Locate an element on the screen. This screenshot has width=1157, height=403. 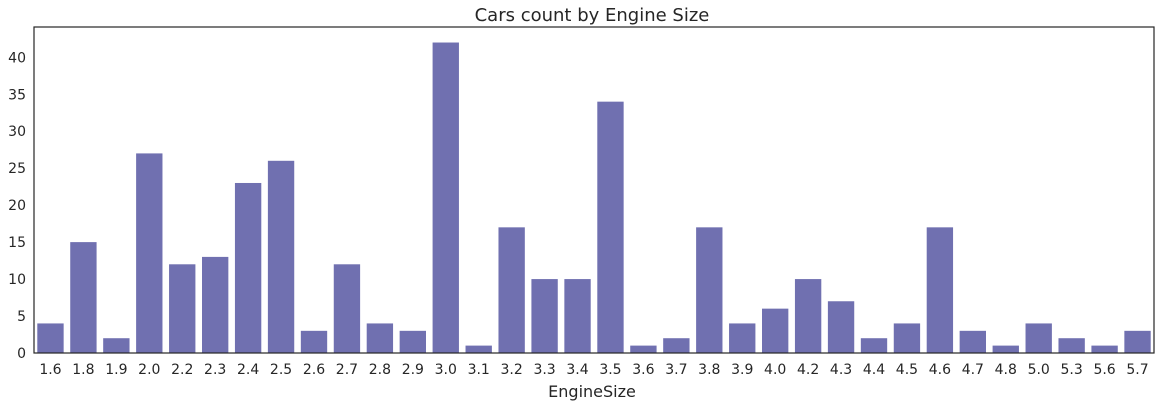
x-tick-label: 5.6 is located at coordinates (1104, 370).